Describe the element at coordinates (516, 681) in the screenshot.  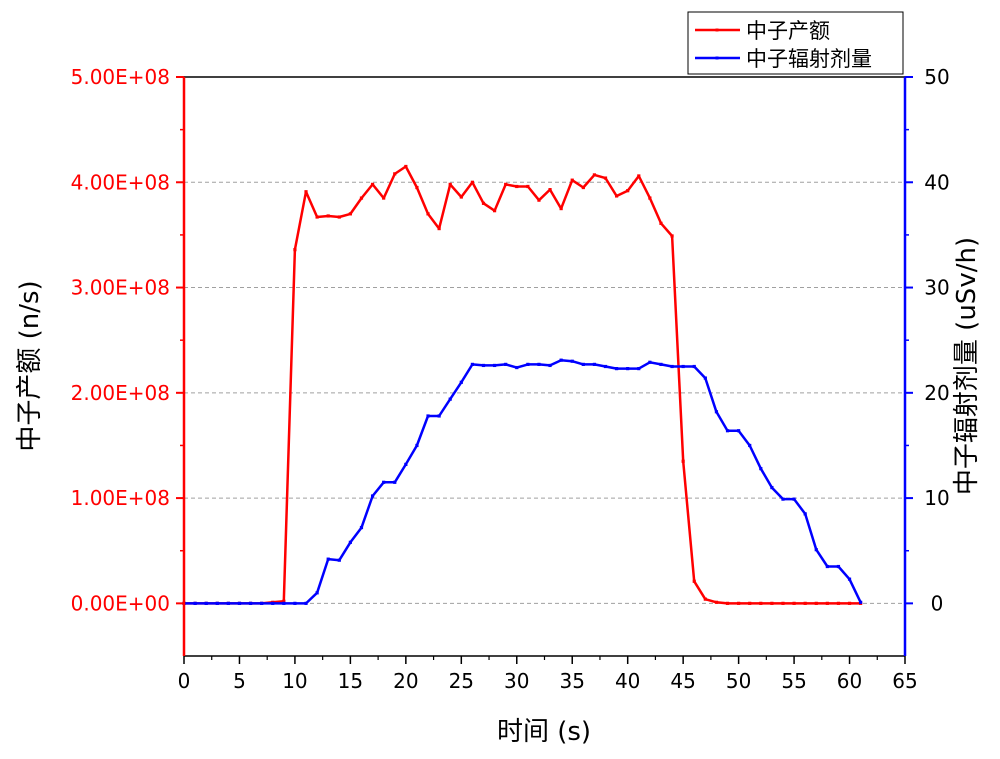
I see `x-tick-label: 30` at that location.